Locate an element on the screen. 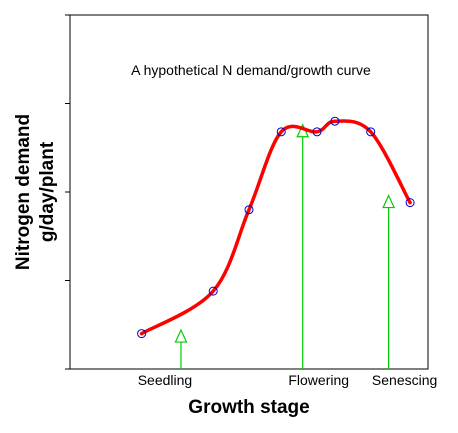 The height and width of the screenshot is (433, 458). chart-title: A hypothetical N demand/growth curve is located at coordinates (251, 70).